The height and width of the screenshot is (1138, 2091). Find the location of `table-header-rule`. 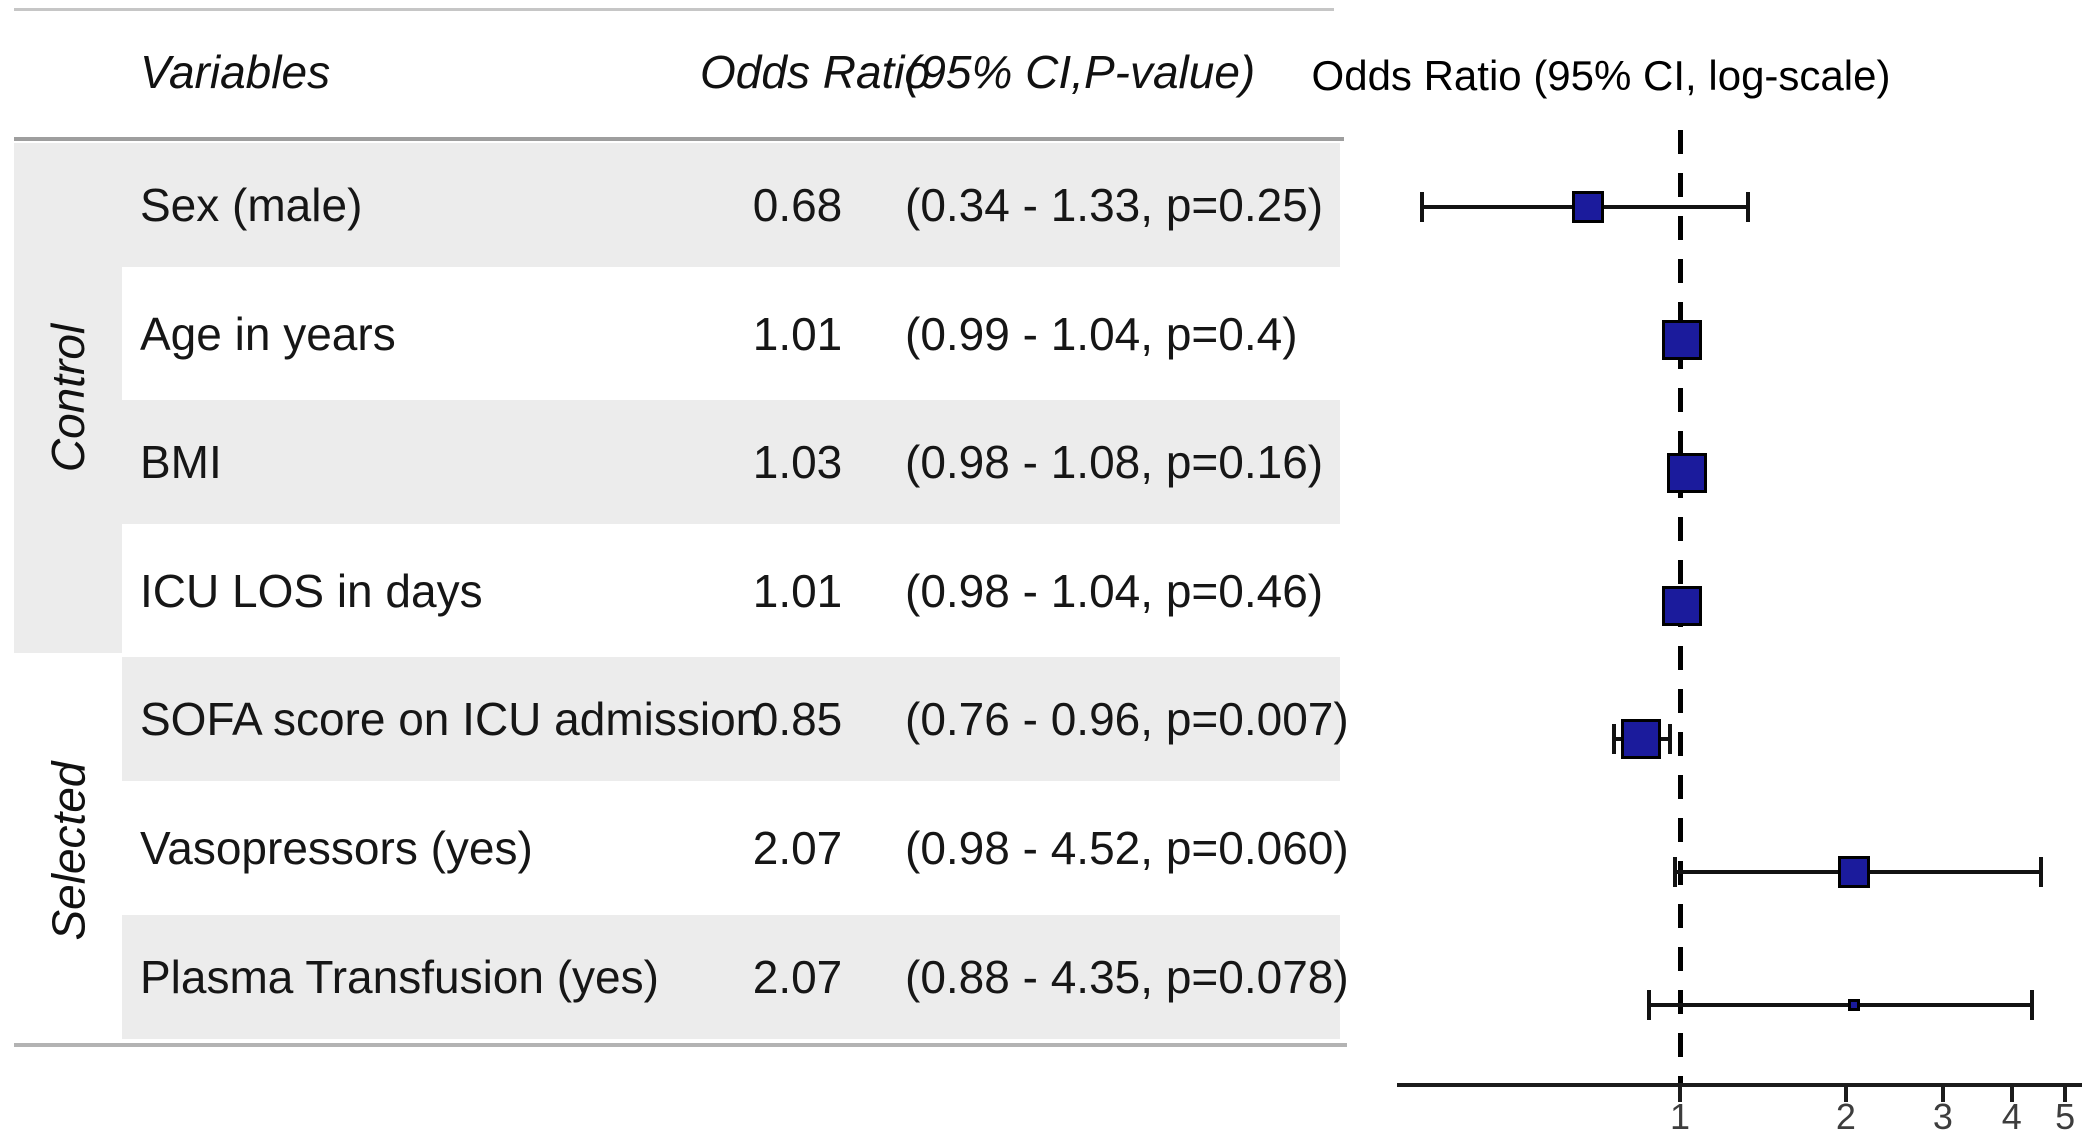

table-header-rule is located at coordinates (679, 139).